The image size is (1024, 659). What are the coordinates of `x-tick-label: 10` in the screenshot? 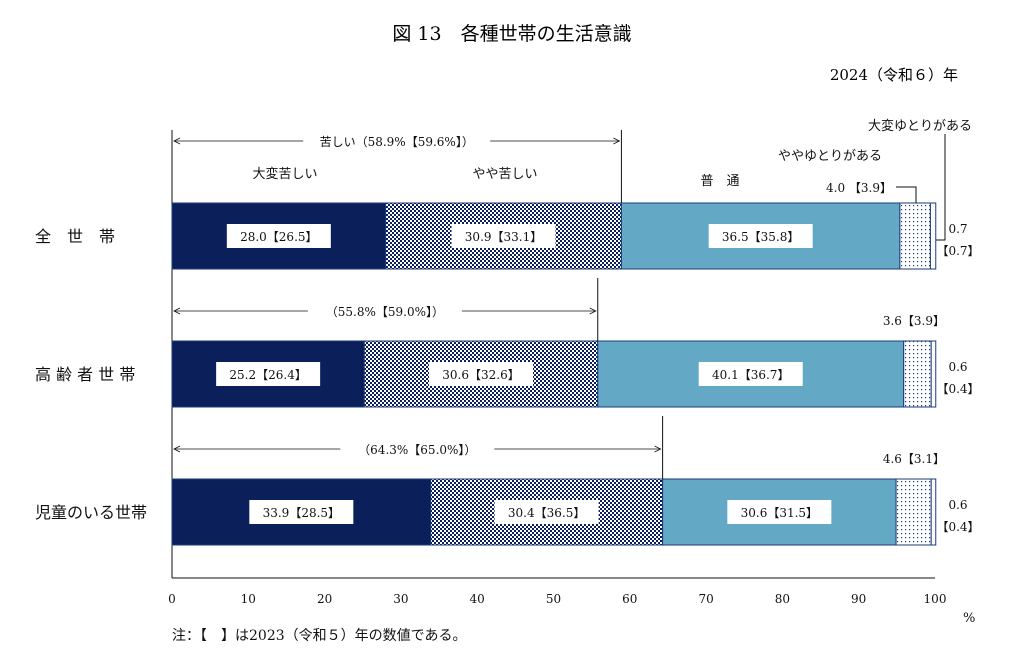 It's located at (248, 599).